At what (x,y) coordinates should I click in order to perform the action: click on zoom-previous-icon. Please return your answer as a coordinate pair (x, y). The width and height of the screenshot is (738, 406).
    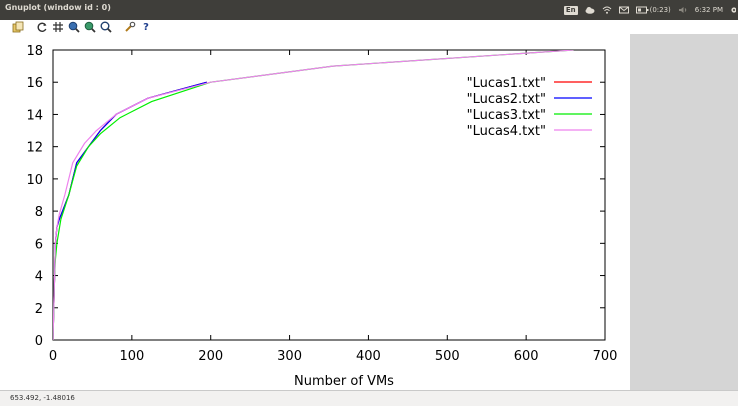
    Looking at the image, I should click on (74, 27).